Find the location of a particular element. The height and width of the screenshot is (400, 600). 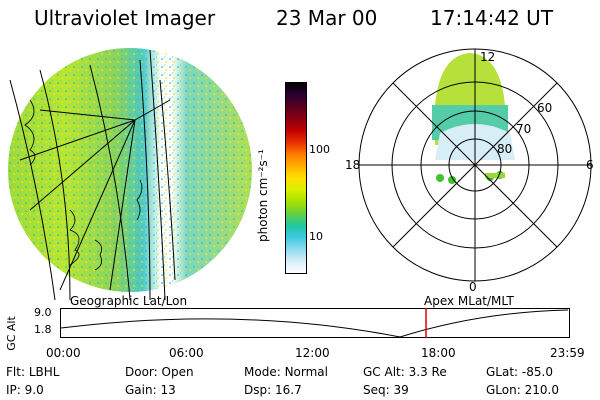

info-seq: Seq: 39 is located at coordinates (386, 390).